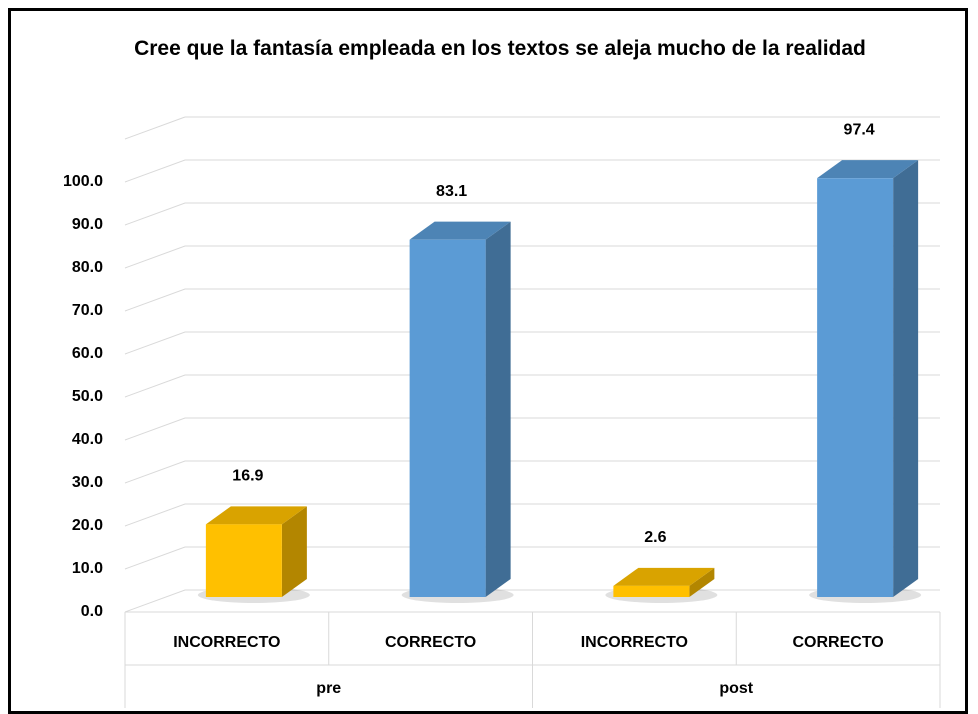 The width and height of the screenshot is (978, 714). I want to click on y-tick-label: 90.0, so click(87, 224).